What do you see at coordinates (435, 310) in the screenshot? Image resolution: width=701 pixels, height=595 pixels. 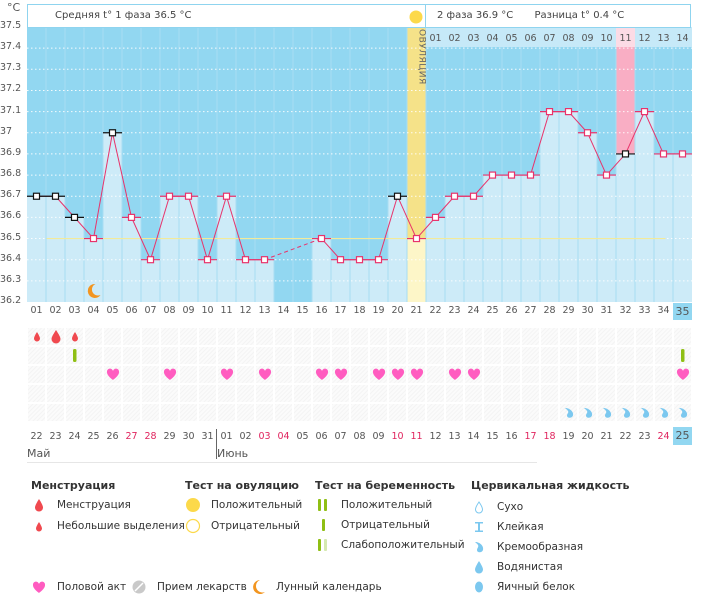 I see `cycle-day-label: 22` at bounding box center [435, 310].